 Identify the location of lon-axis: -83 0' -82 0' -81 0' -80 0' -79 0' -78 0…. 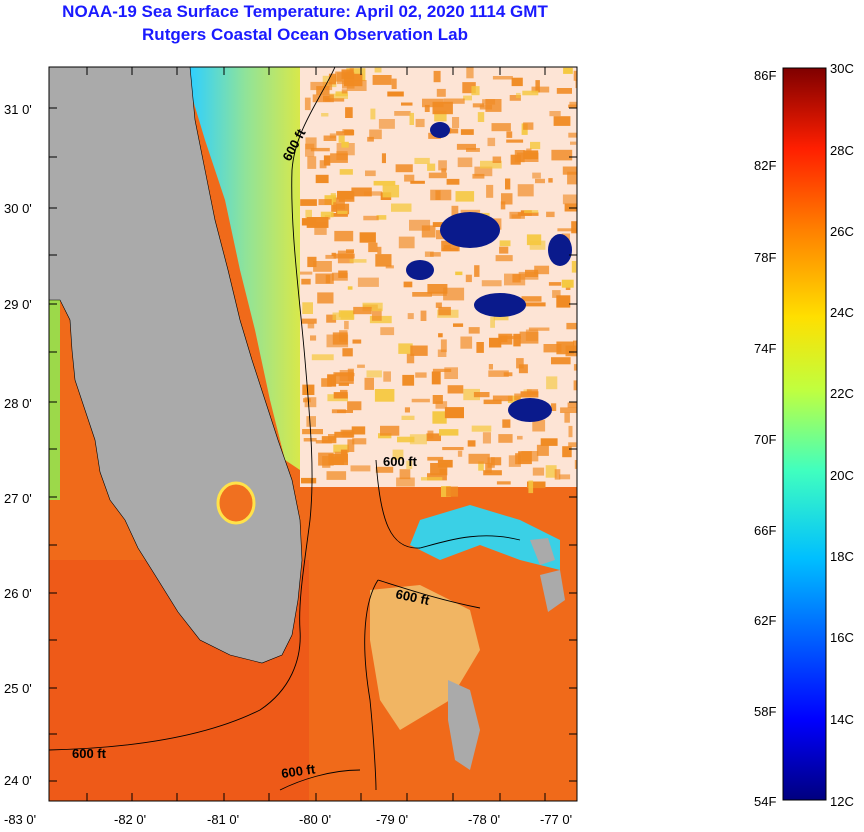
(288, 819).